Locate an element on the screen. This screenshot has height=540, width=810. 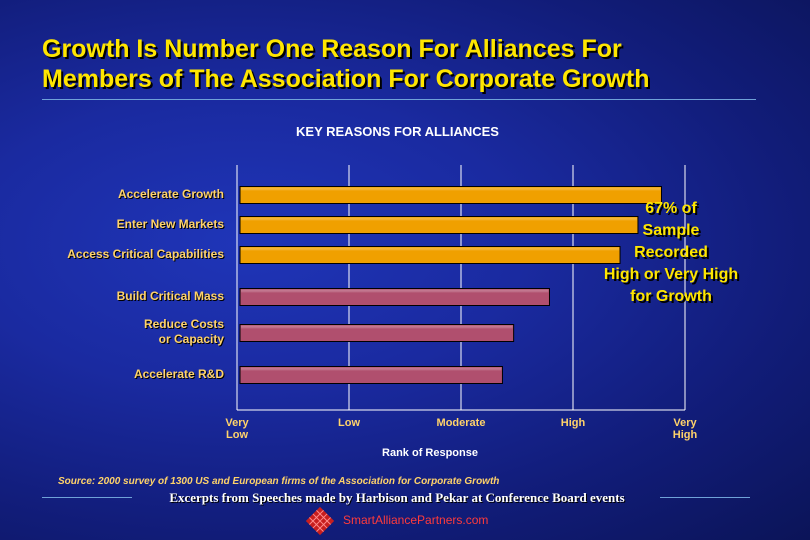
x-tick-label-4-line-1: High is located at coordinates (685, 435).